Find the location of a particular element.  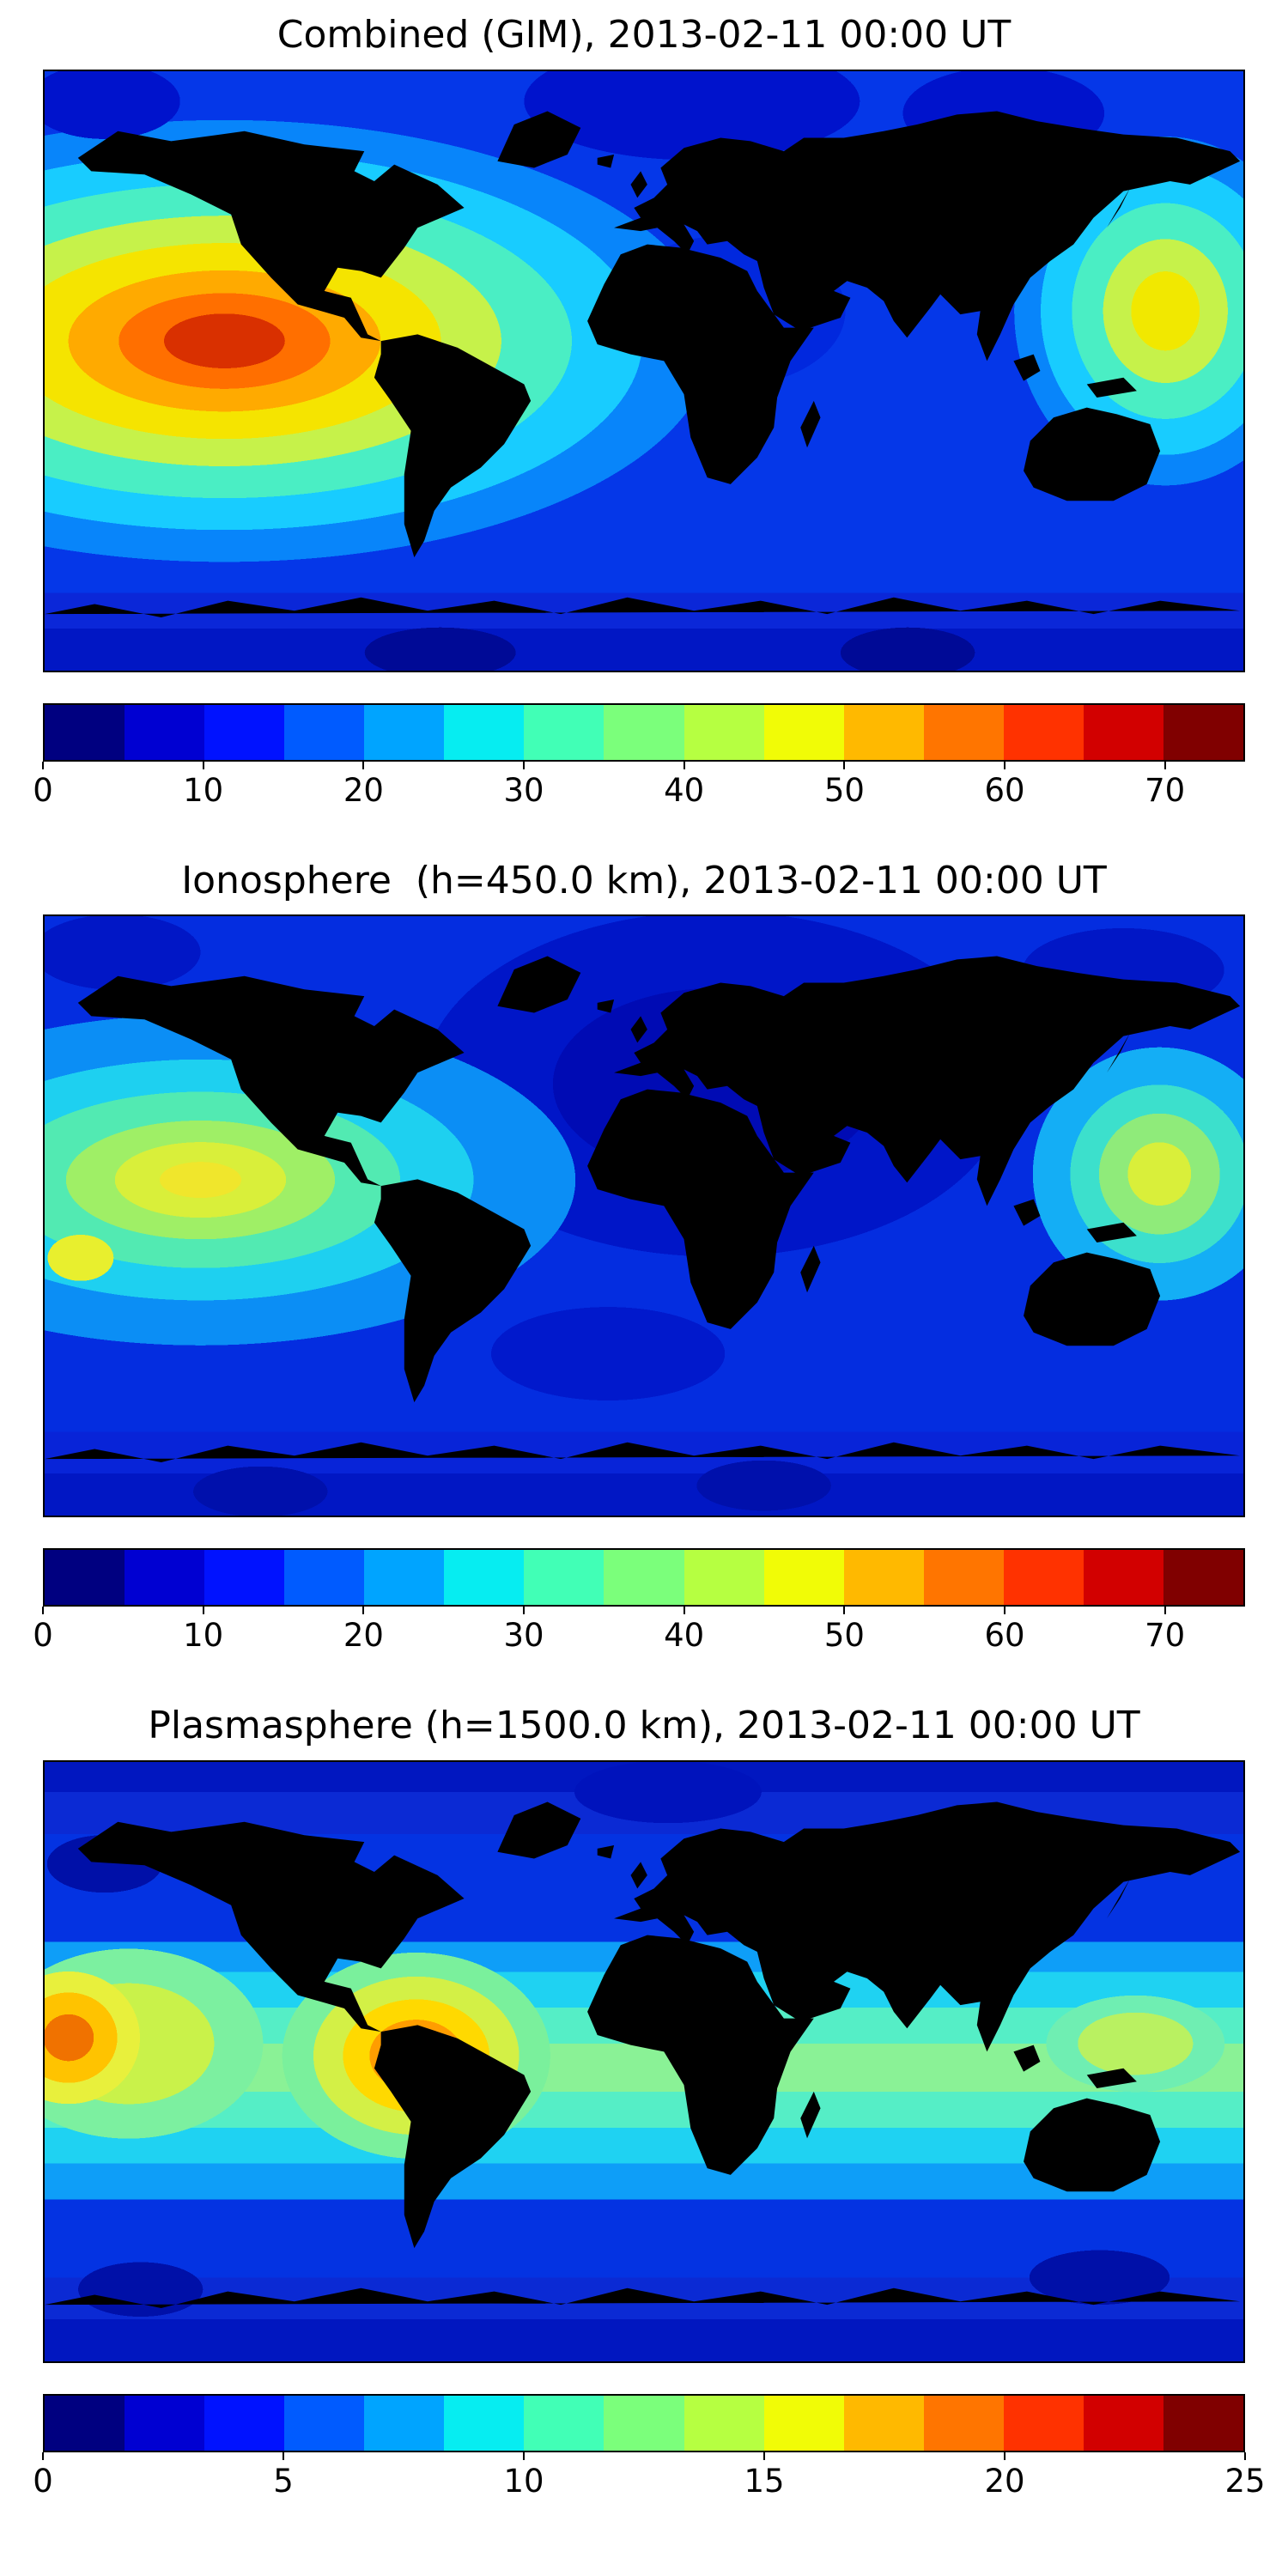

colorbar-wrap: 0 10 20 30 40 50 60 70 is located at coordinates (639, 759).